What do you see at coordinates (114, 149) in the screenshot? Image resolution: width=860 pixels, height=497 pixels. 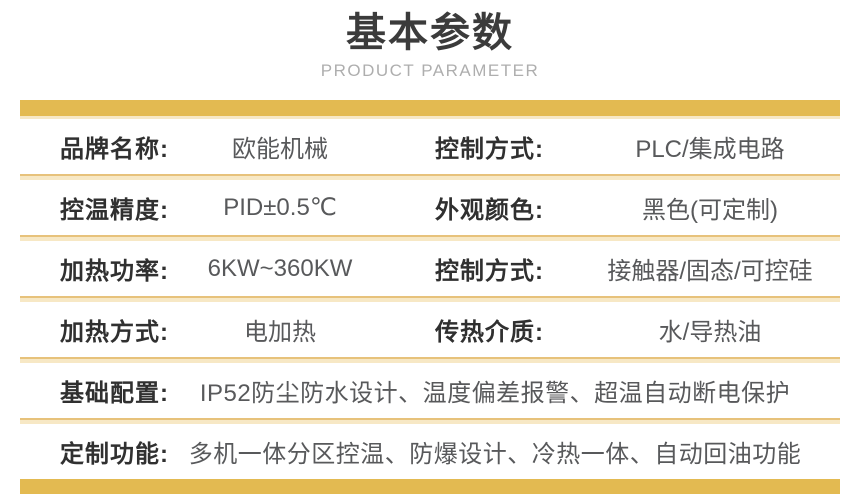 I see `param-label: 品牌名称:` at bounding box center [114, 149].